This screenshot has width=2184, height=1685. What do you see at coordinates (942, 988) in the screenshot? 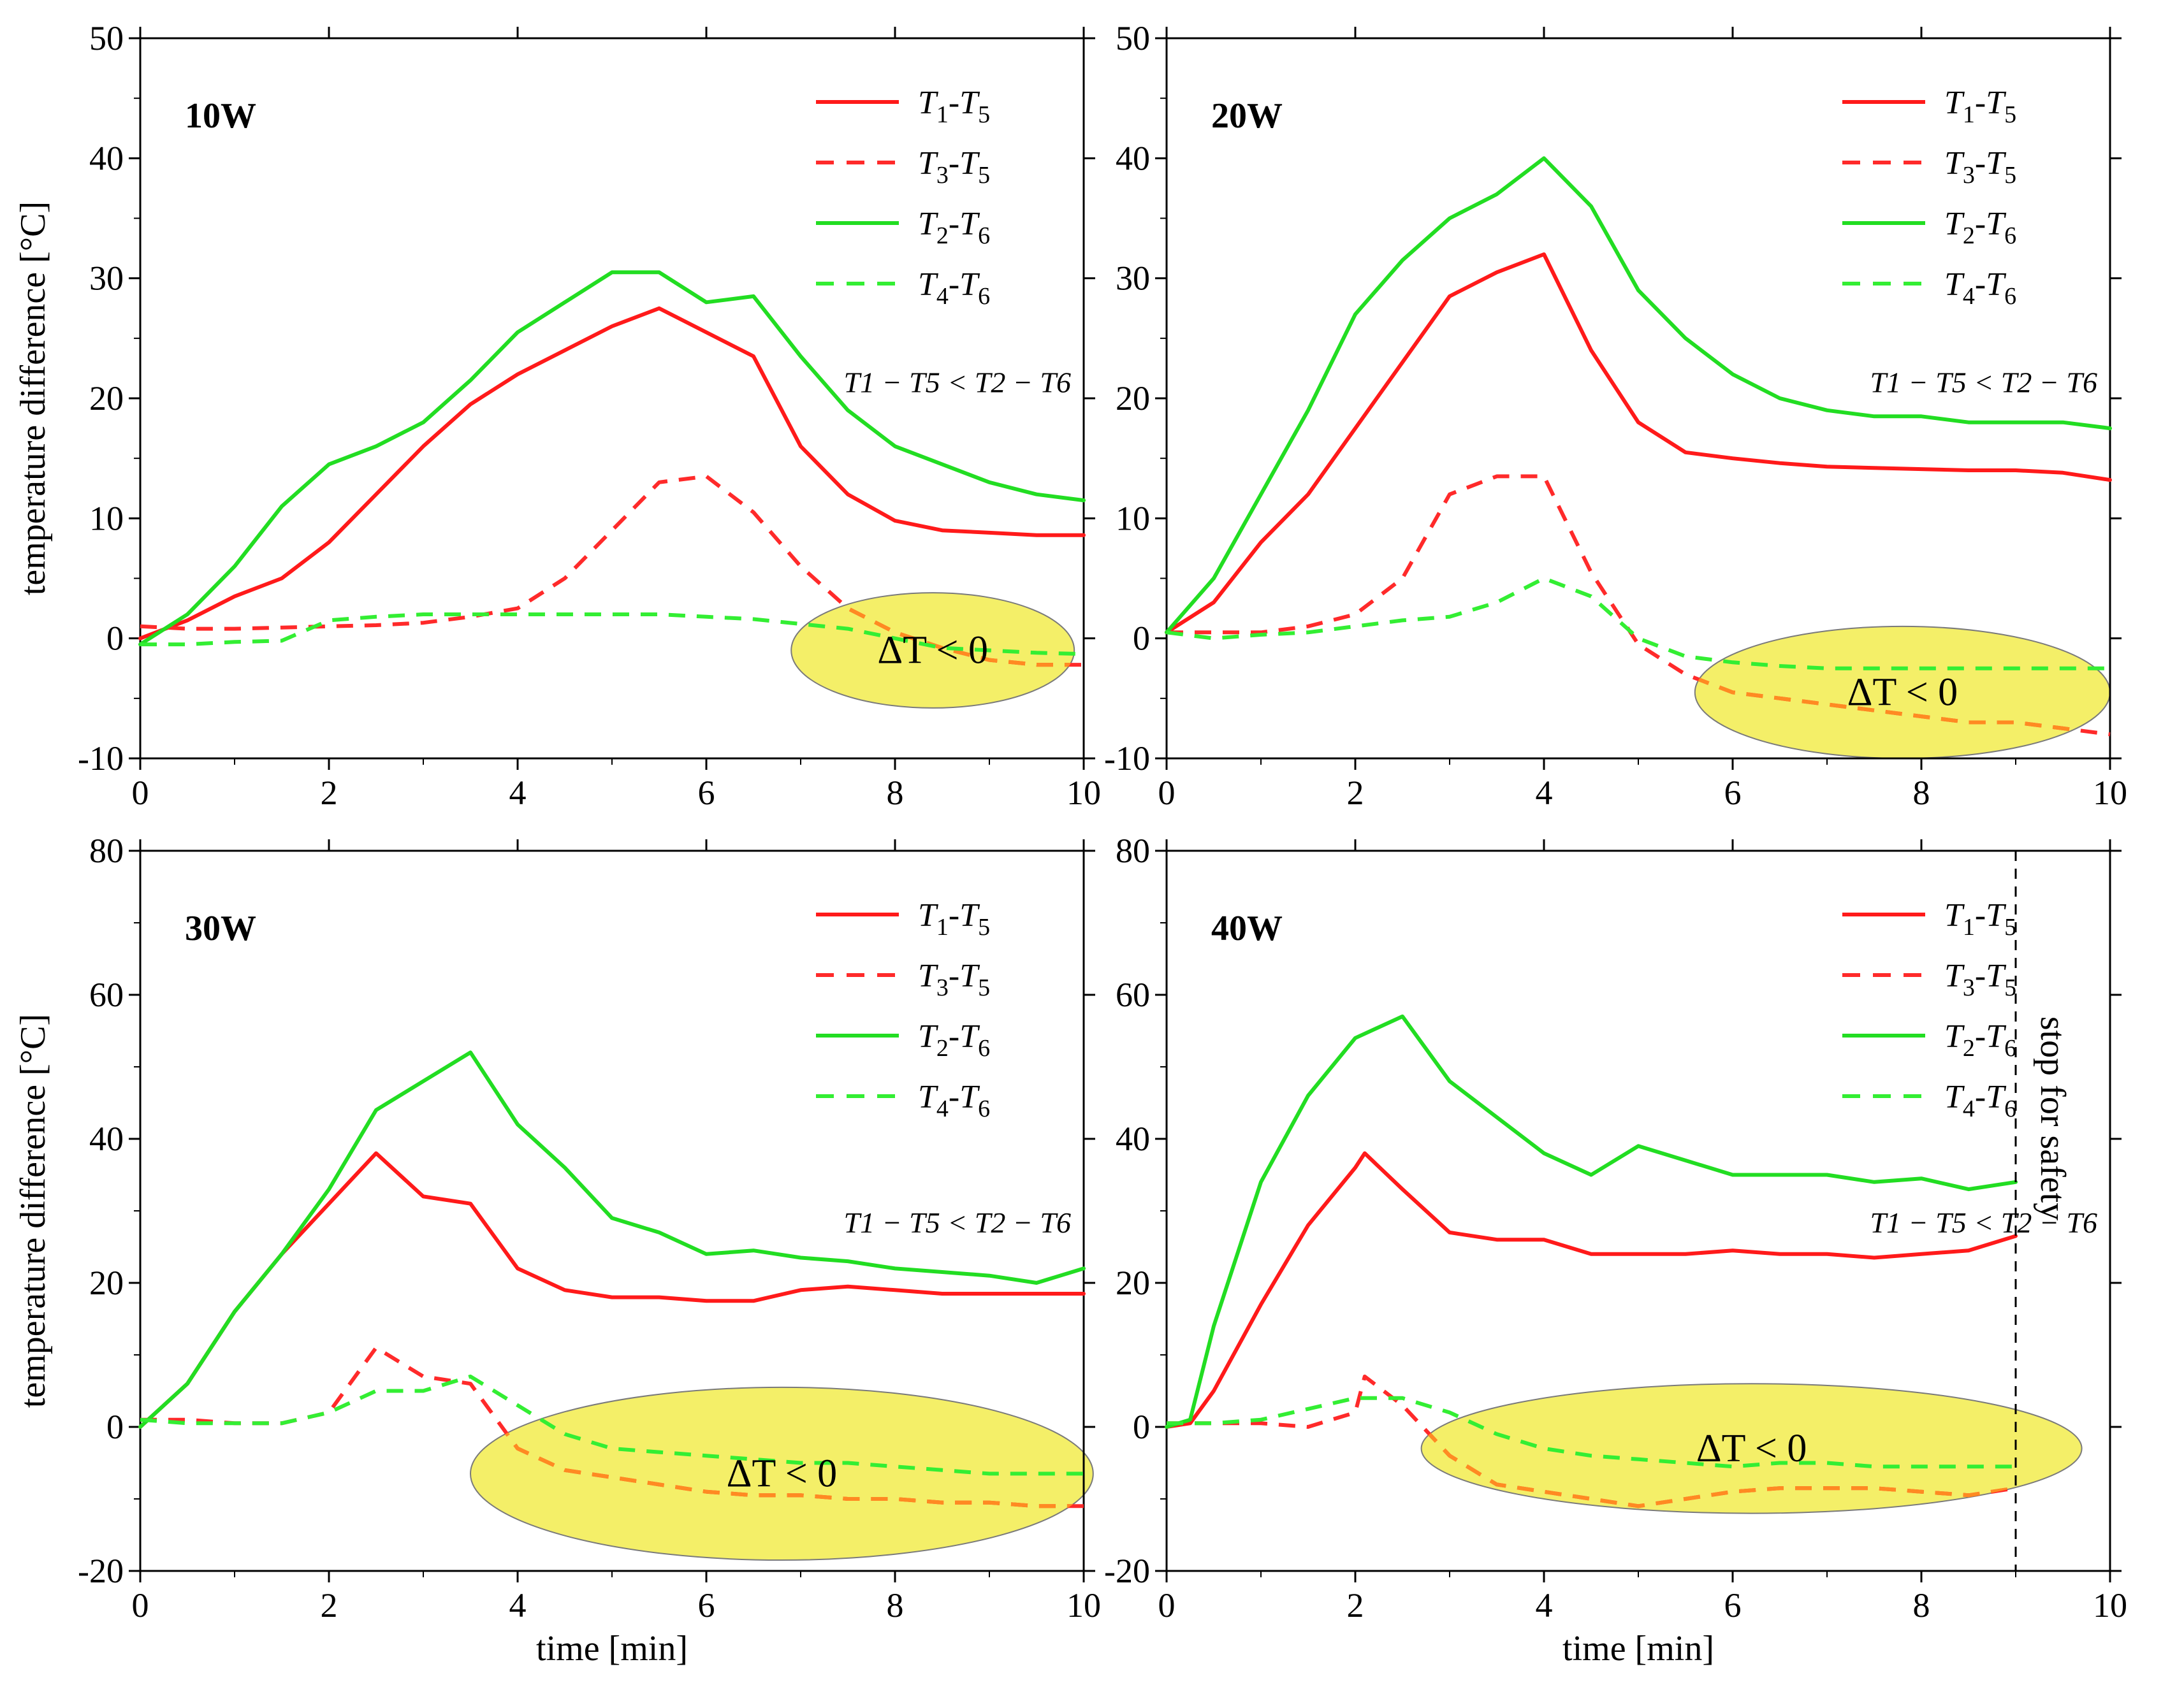
I see `legend-sub1: 3` at bounding box center [942, 988].